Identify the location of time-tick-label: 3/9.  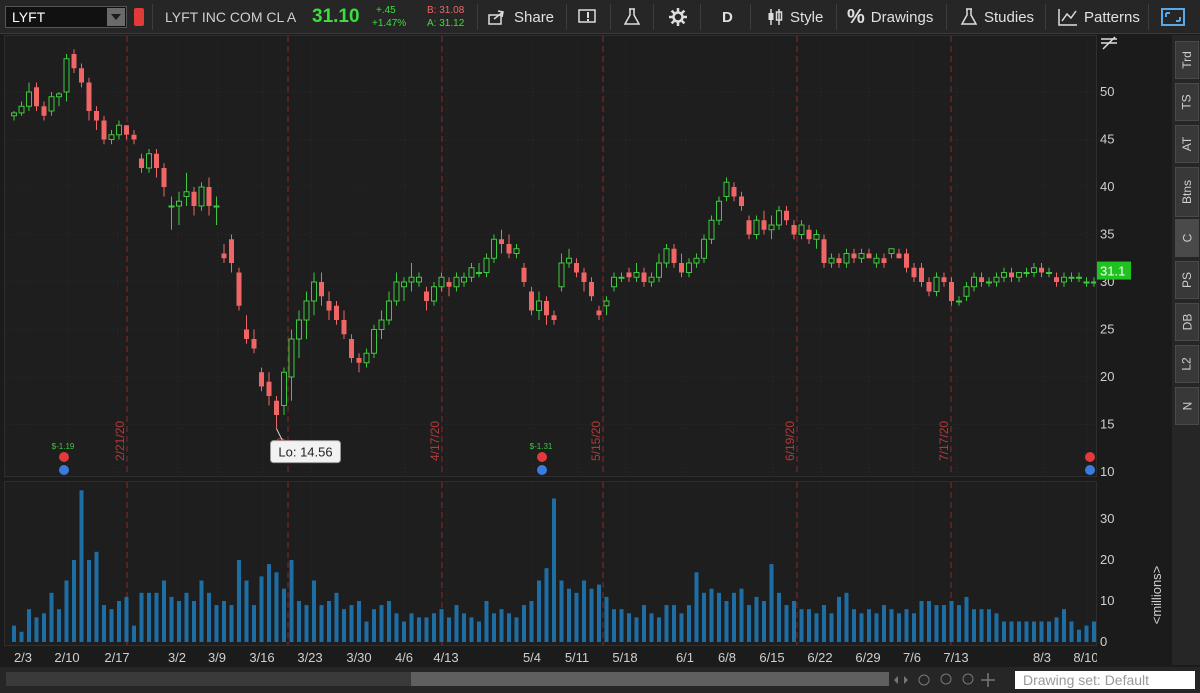
(217, 657).